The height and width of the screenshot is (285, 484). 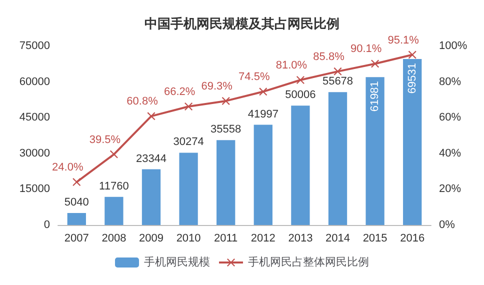 I want to click on legend-label: 手机网民规模, so click(x=177, y=262).